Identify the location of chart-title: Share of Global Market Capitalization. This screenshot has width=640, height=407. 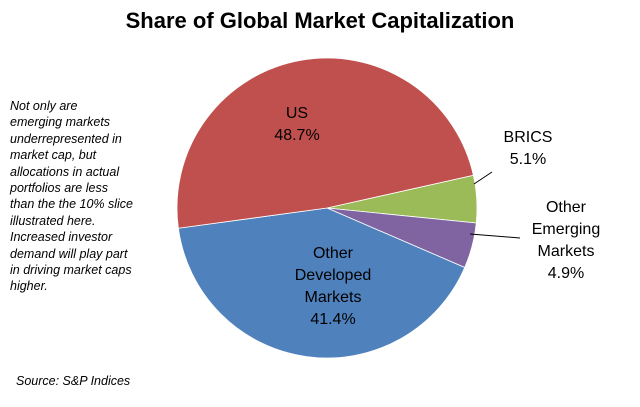
(320, 20).